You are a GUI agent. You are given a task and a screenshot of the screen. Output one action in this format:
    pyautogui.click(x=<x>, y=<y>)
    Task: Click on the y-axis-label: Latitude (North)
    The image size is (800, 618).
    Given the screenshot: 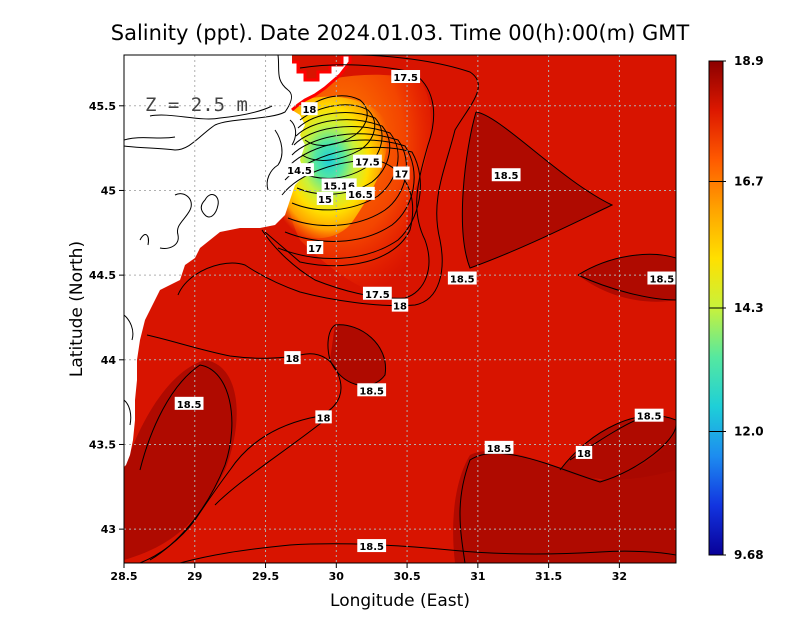 What is the action you would take?
    pyautogui.click(x=77, y=309)
    